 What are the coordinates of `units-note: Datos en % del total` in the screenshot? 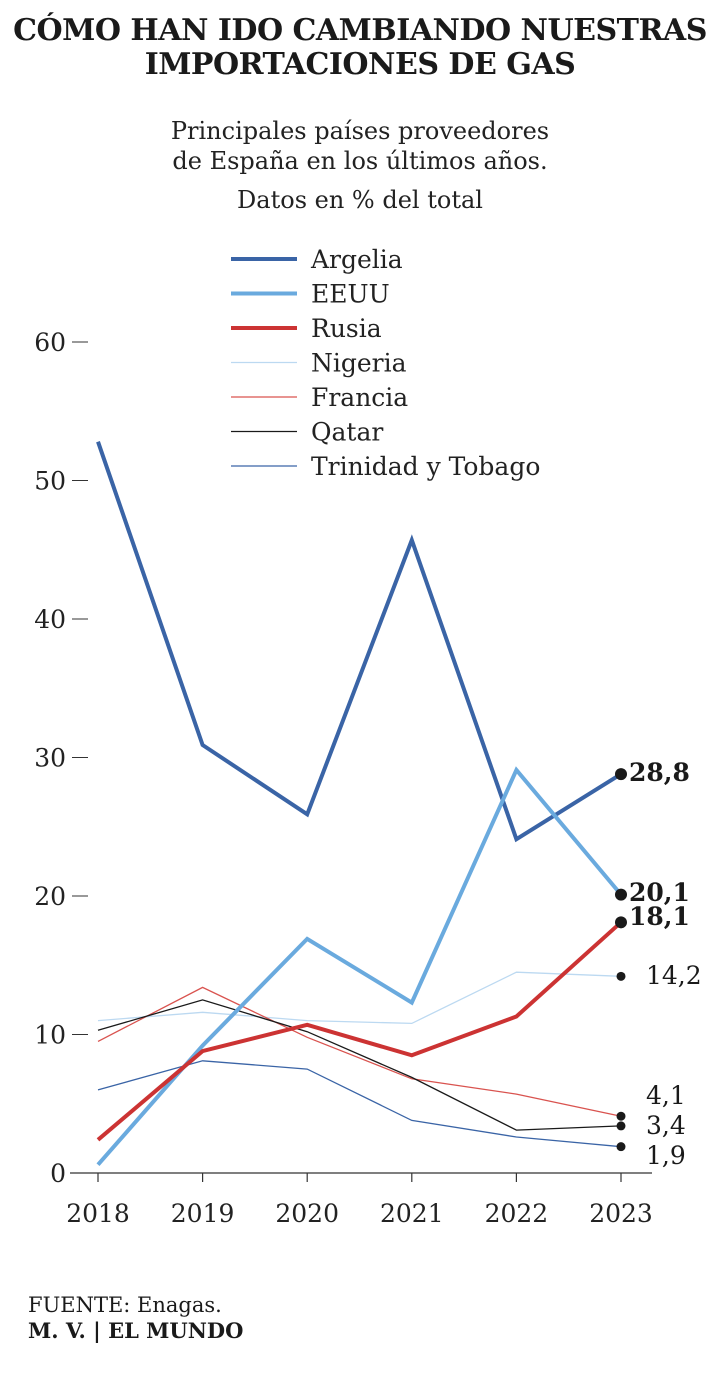 It's located at (360, 200).